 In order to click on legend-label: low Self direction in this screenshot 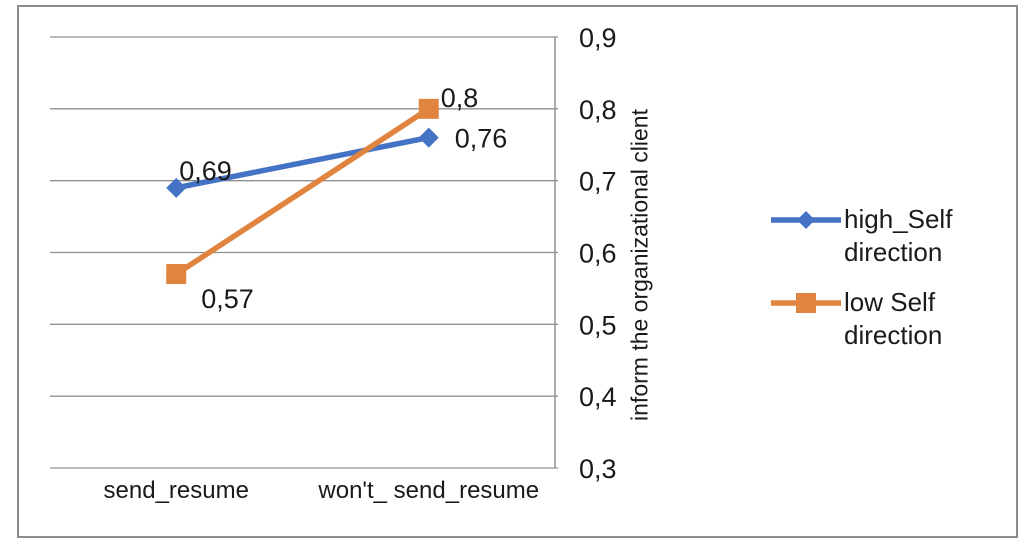, I will do `click(893, 318)`.